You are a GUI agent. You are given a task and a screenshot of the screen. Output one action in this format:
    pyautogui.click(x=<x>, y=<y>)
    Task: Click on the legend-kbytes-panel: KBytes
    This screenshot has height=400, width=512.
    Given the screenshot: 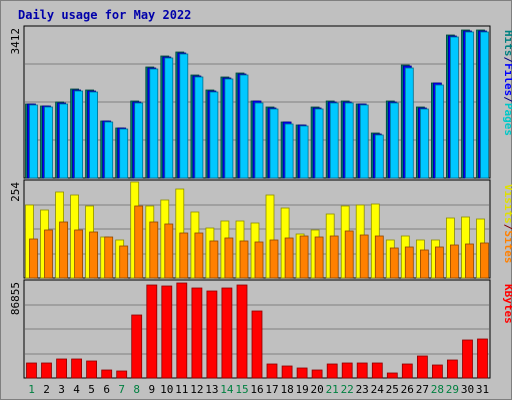 What is the action you would take?
    pyautogui.click(x=507, y=304)
    